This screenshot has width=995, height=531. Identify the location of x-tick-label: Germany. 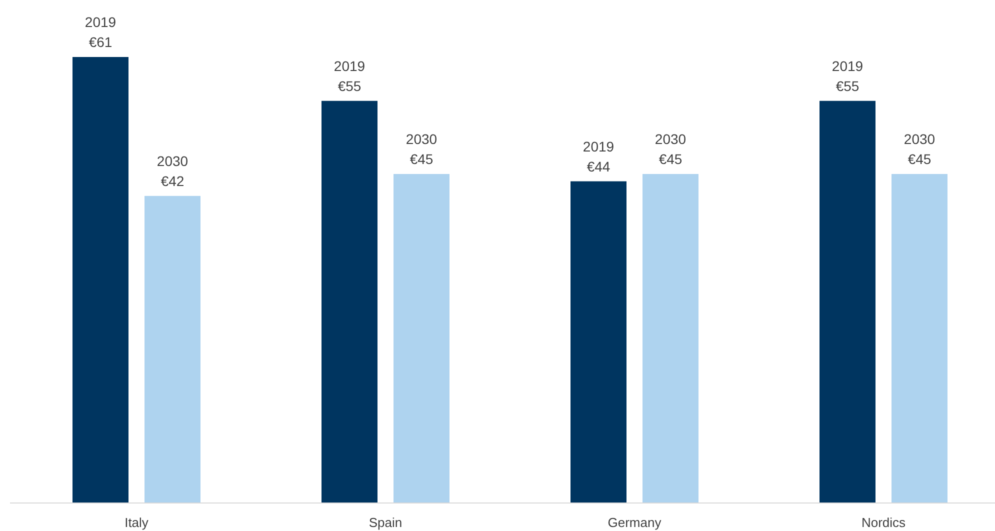
(635, 522).